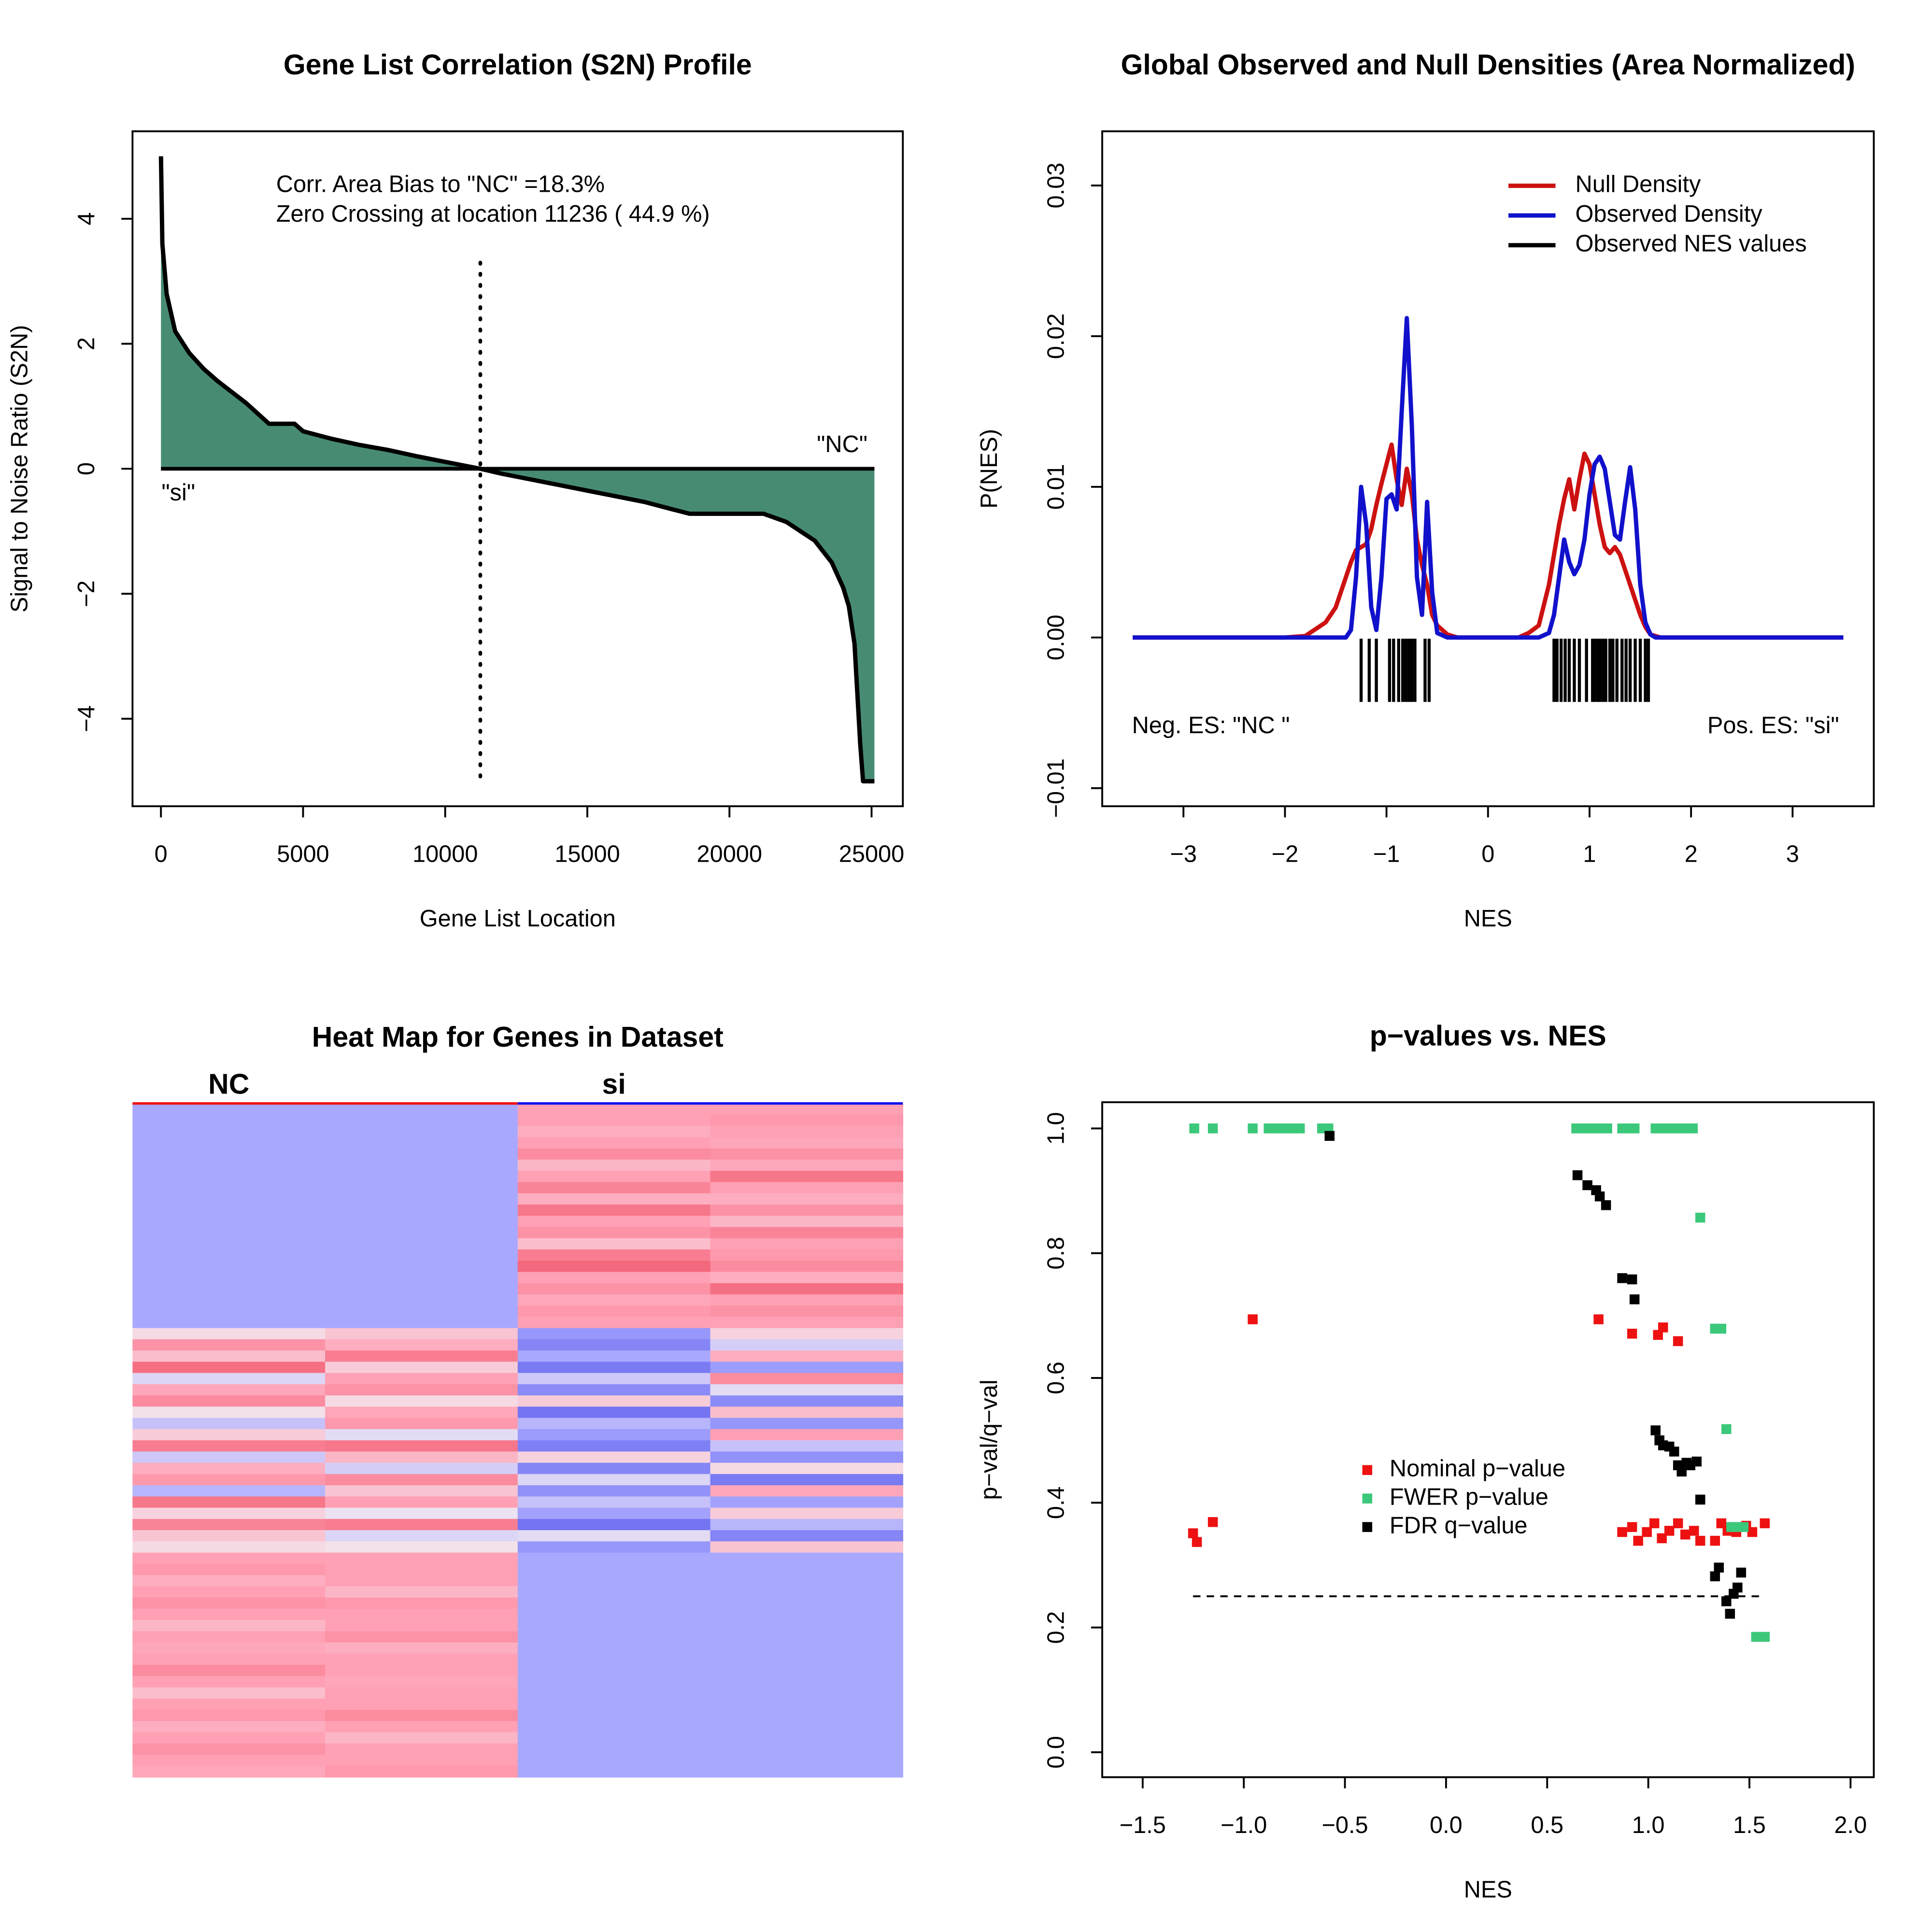 The width and height of the screenshot is (1932, 1932). What do you see at coordinates (518, 65) in the screenshot?
I see `chart-title: Gene List Correlation (S2N) Profile` at bounding box center [518, 65].